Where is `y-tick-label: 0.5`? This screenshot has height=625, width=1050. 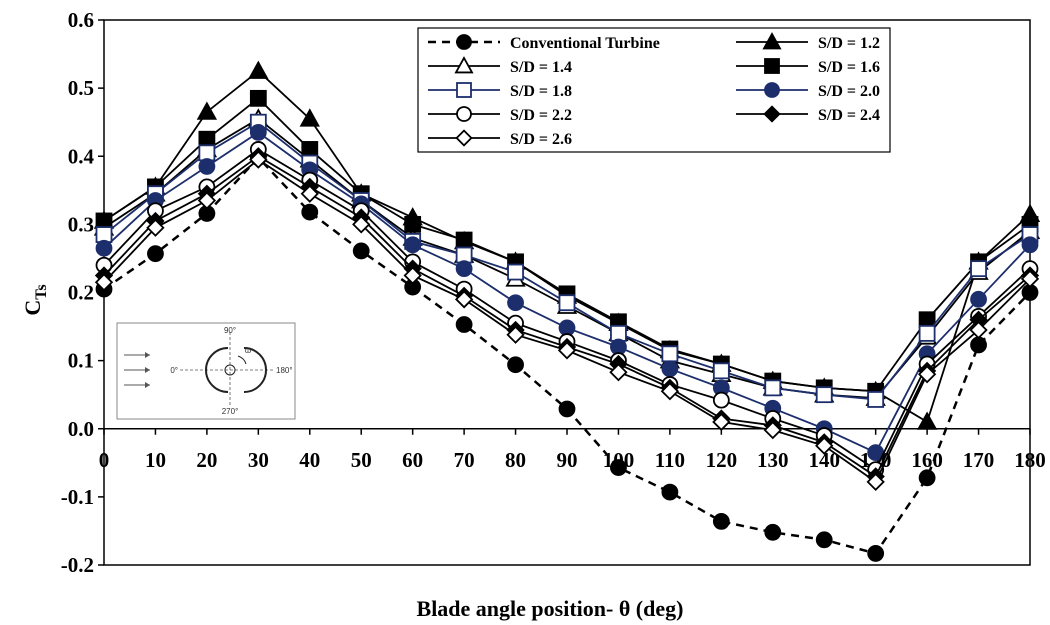 y-tick-label: 0.5 is located at coordinates (81, 88).